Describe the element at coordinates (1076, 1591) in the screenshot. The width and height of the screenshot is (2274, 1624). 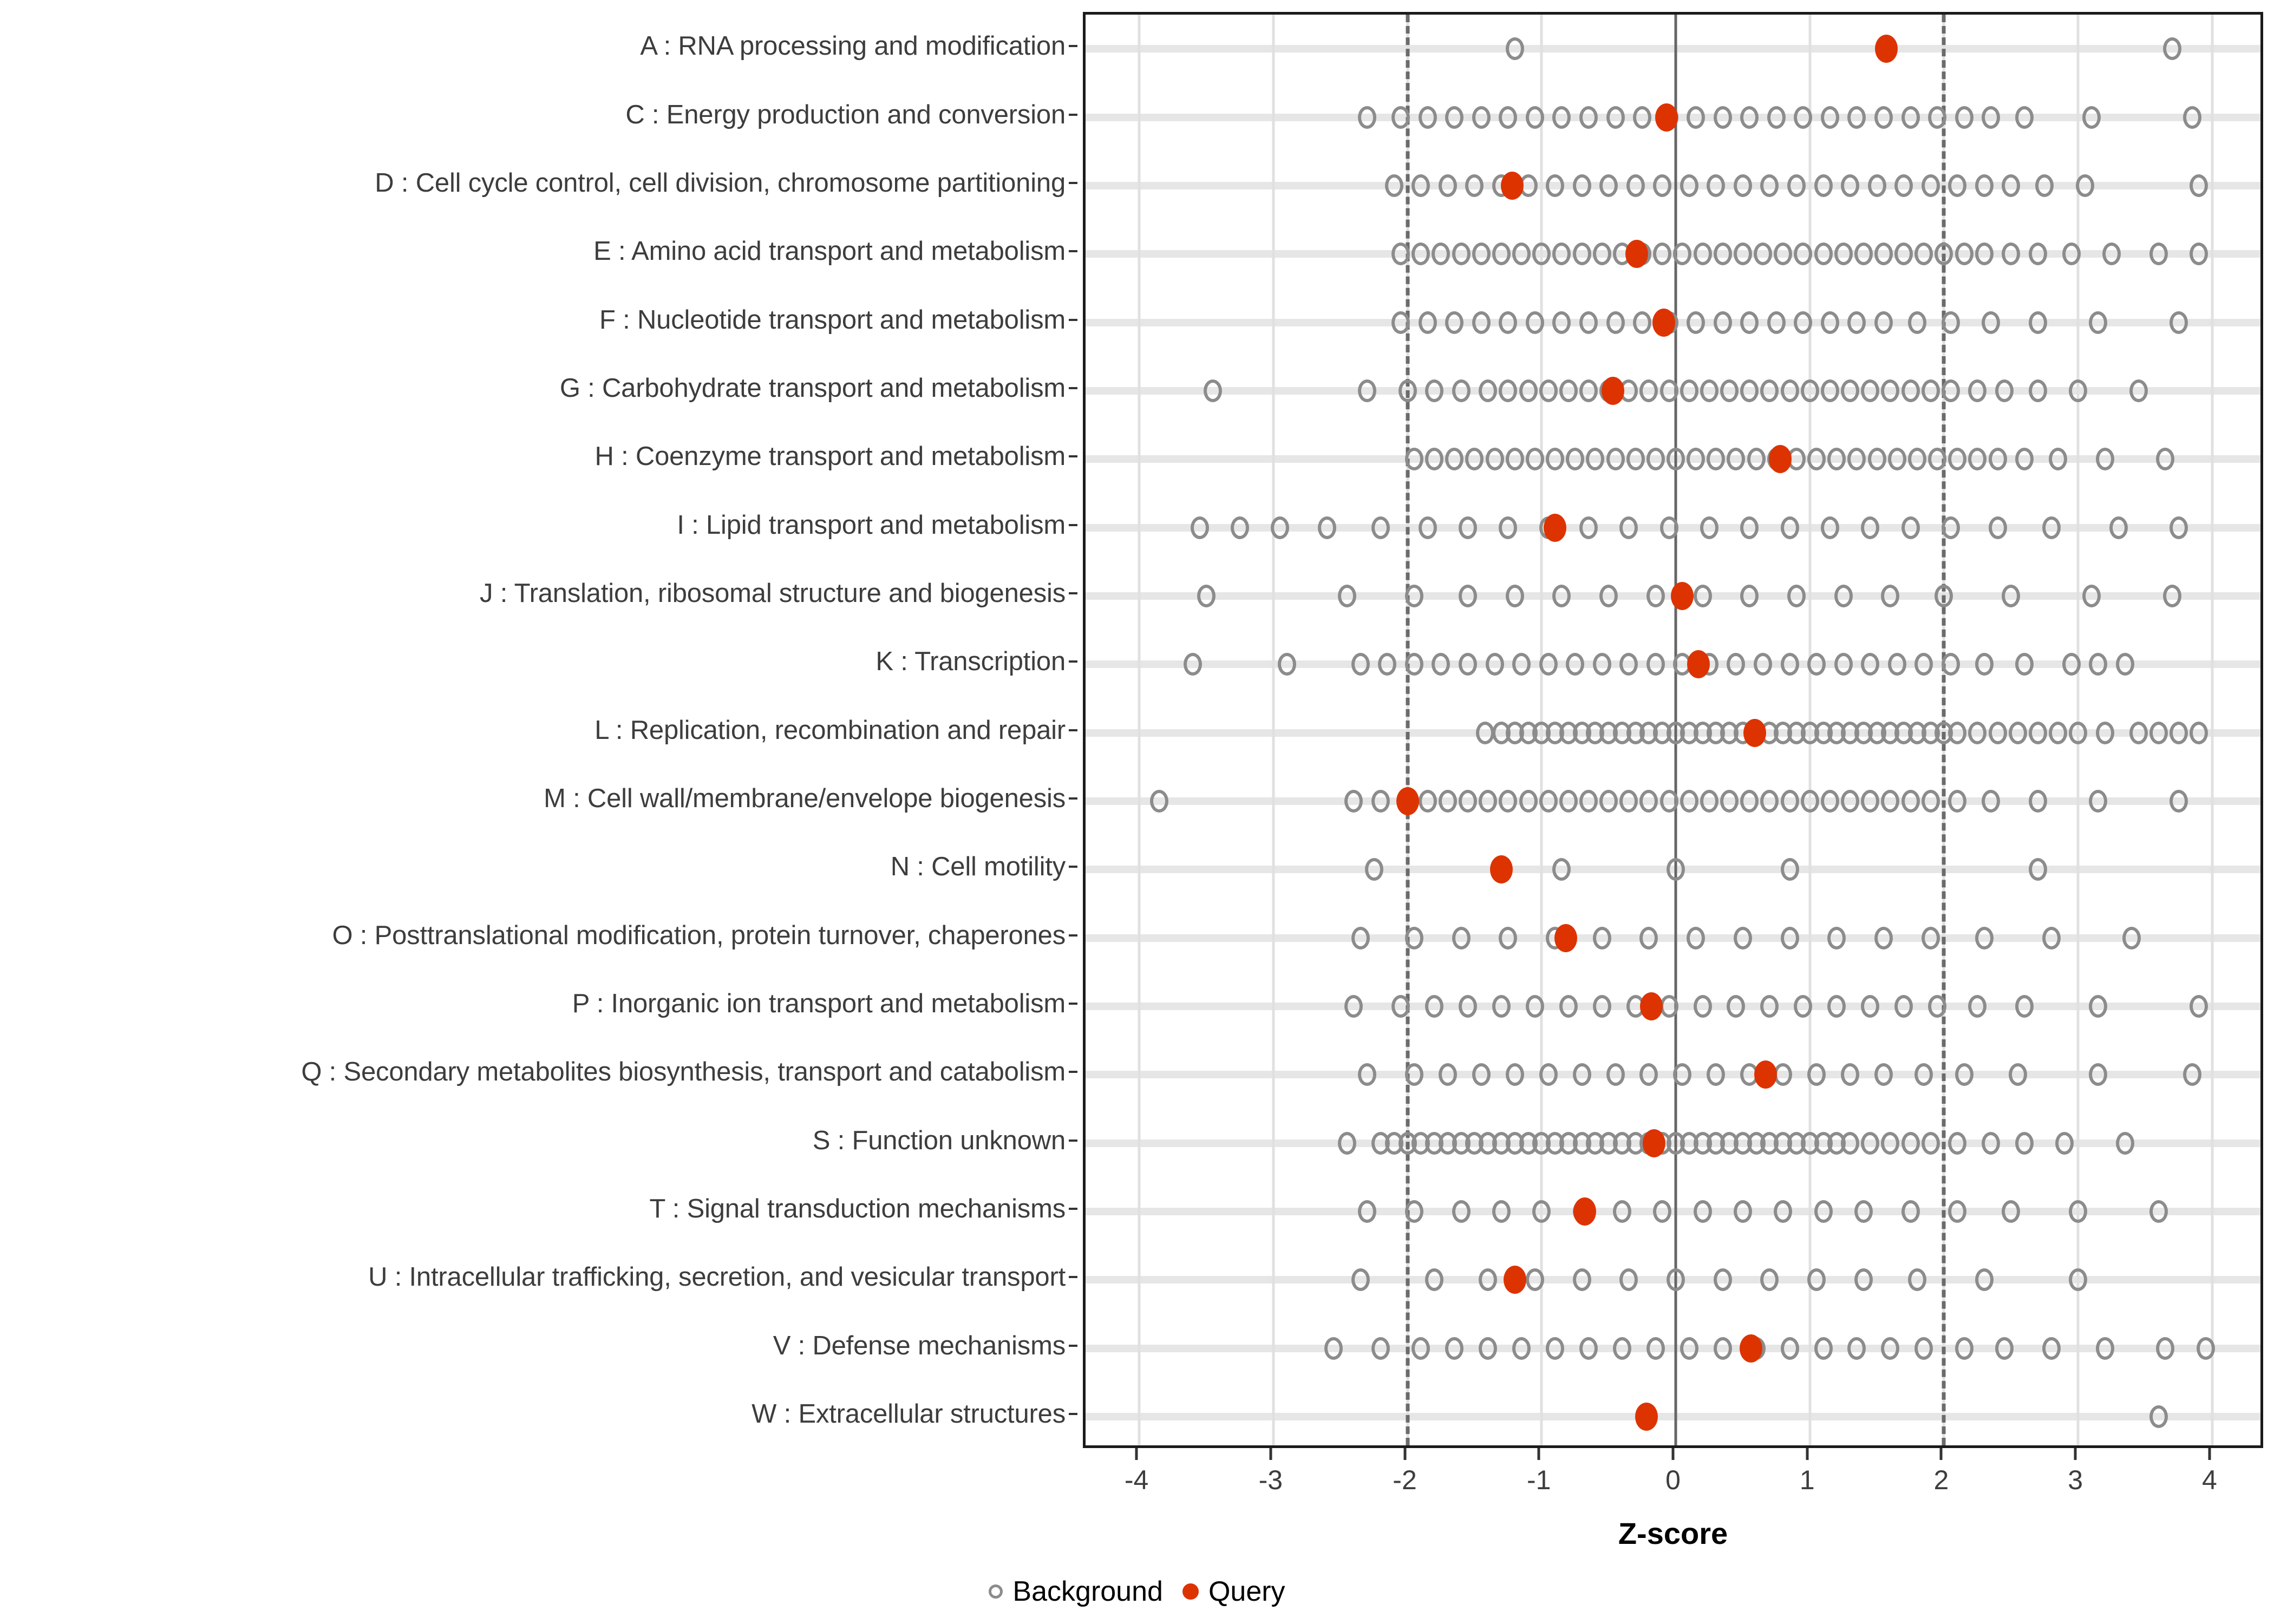
I see `legend-item-background: Background` at that location.